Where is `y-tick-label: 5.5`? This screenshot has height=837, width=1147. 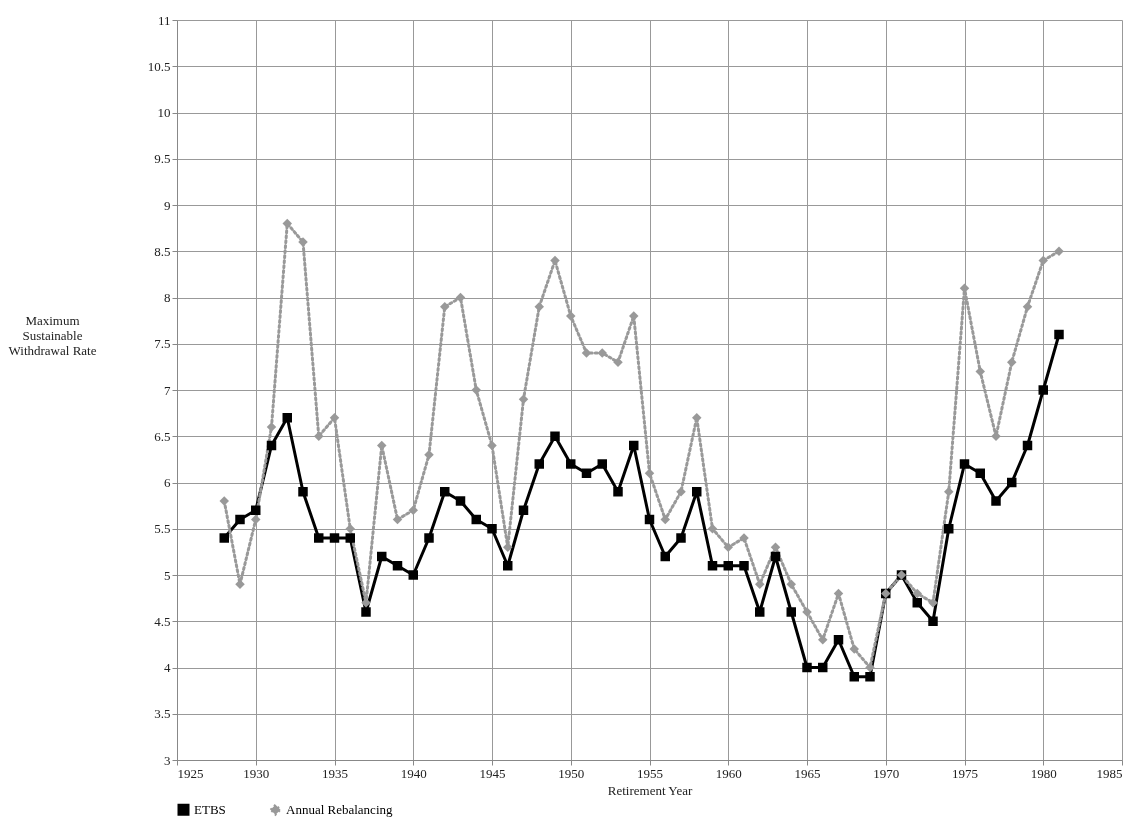
y-tick-label: 5.5 is located at coordinates (162, 529).